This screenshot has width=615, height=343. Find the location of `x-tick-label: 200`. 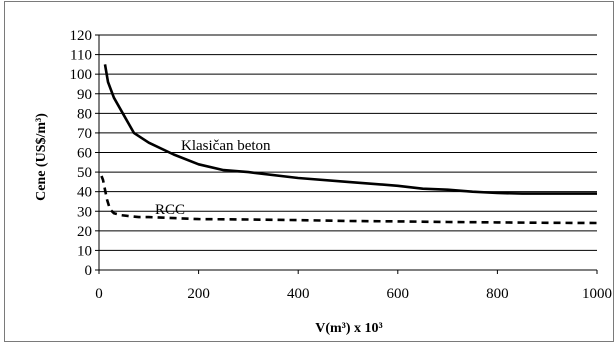

x-tick-label: 200 is located at coordinates (198, 294).